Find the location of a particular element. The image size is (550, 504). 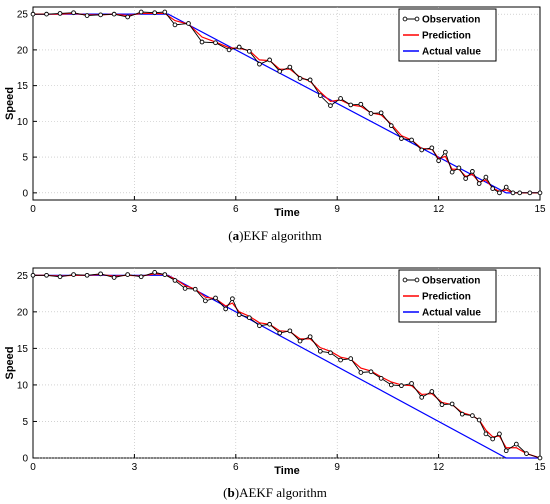

caption-letter: b is located at coordinates (231, 492).